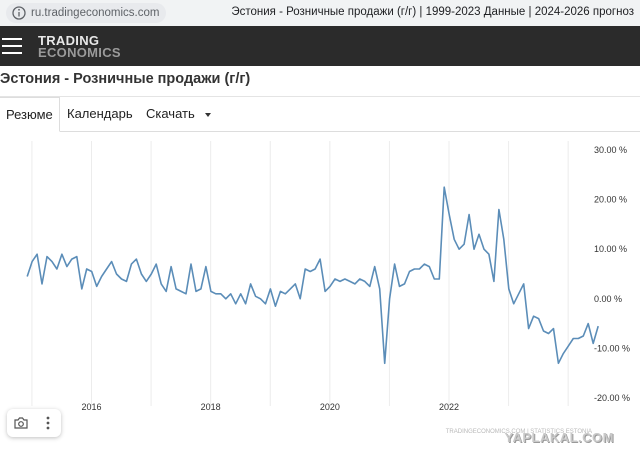  I want to click on y-tick-label: 30.00 %, so click(610, 150).